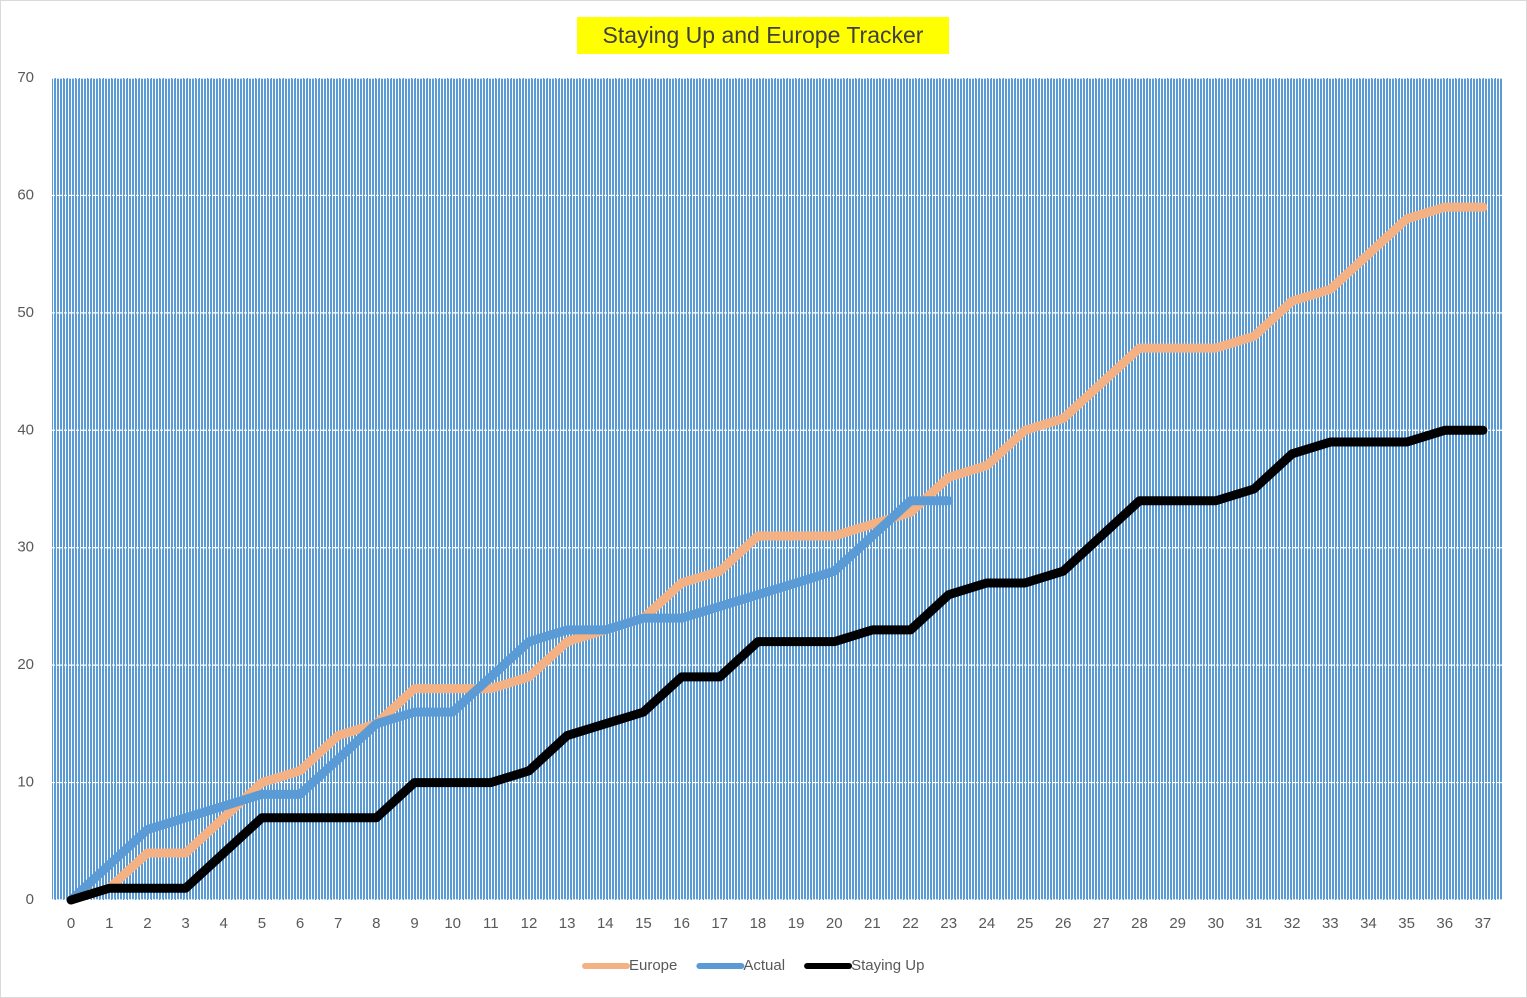 The width and height of the screenshot is (1527, 998). Describe the element at coordinates (834, 923) in the screenshot. I see `x-tick-label: 20` at that location.